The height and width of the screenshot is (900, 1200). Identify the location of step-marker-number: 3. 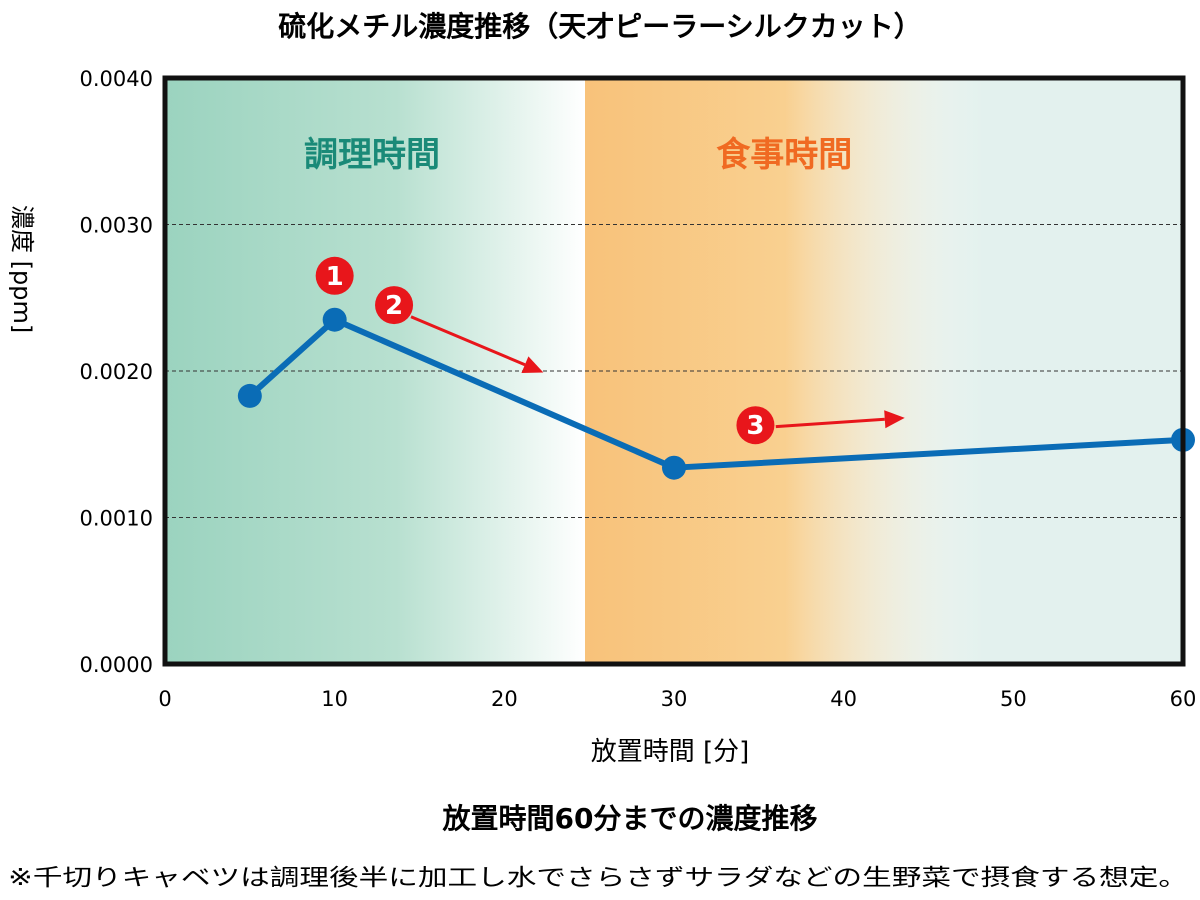
(755, 426).